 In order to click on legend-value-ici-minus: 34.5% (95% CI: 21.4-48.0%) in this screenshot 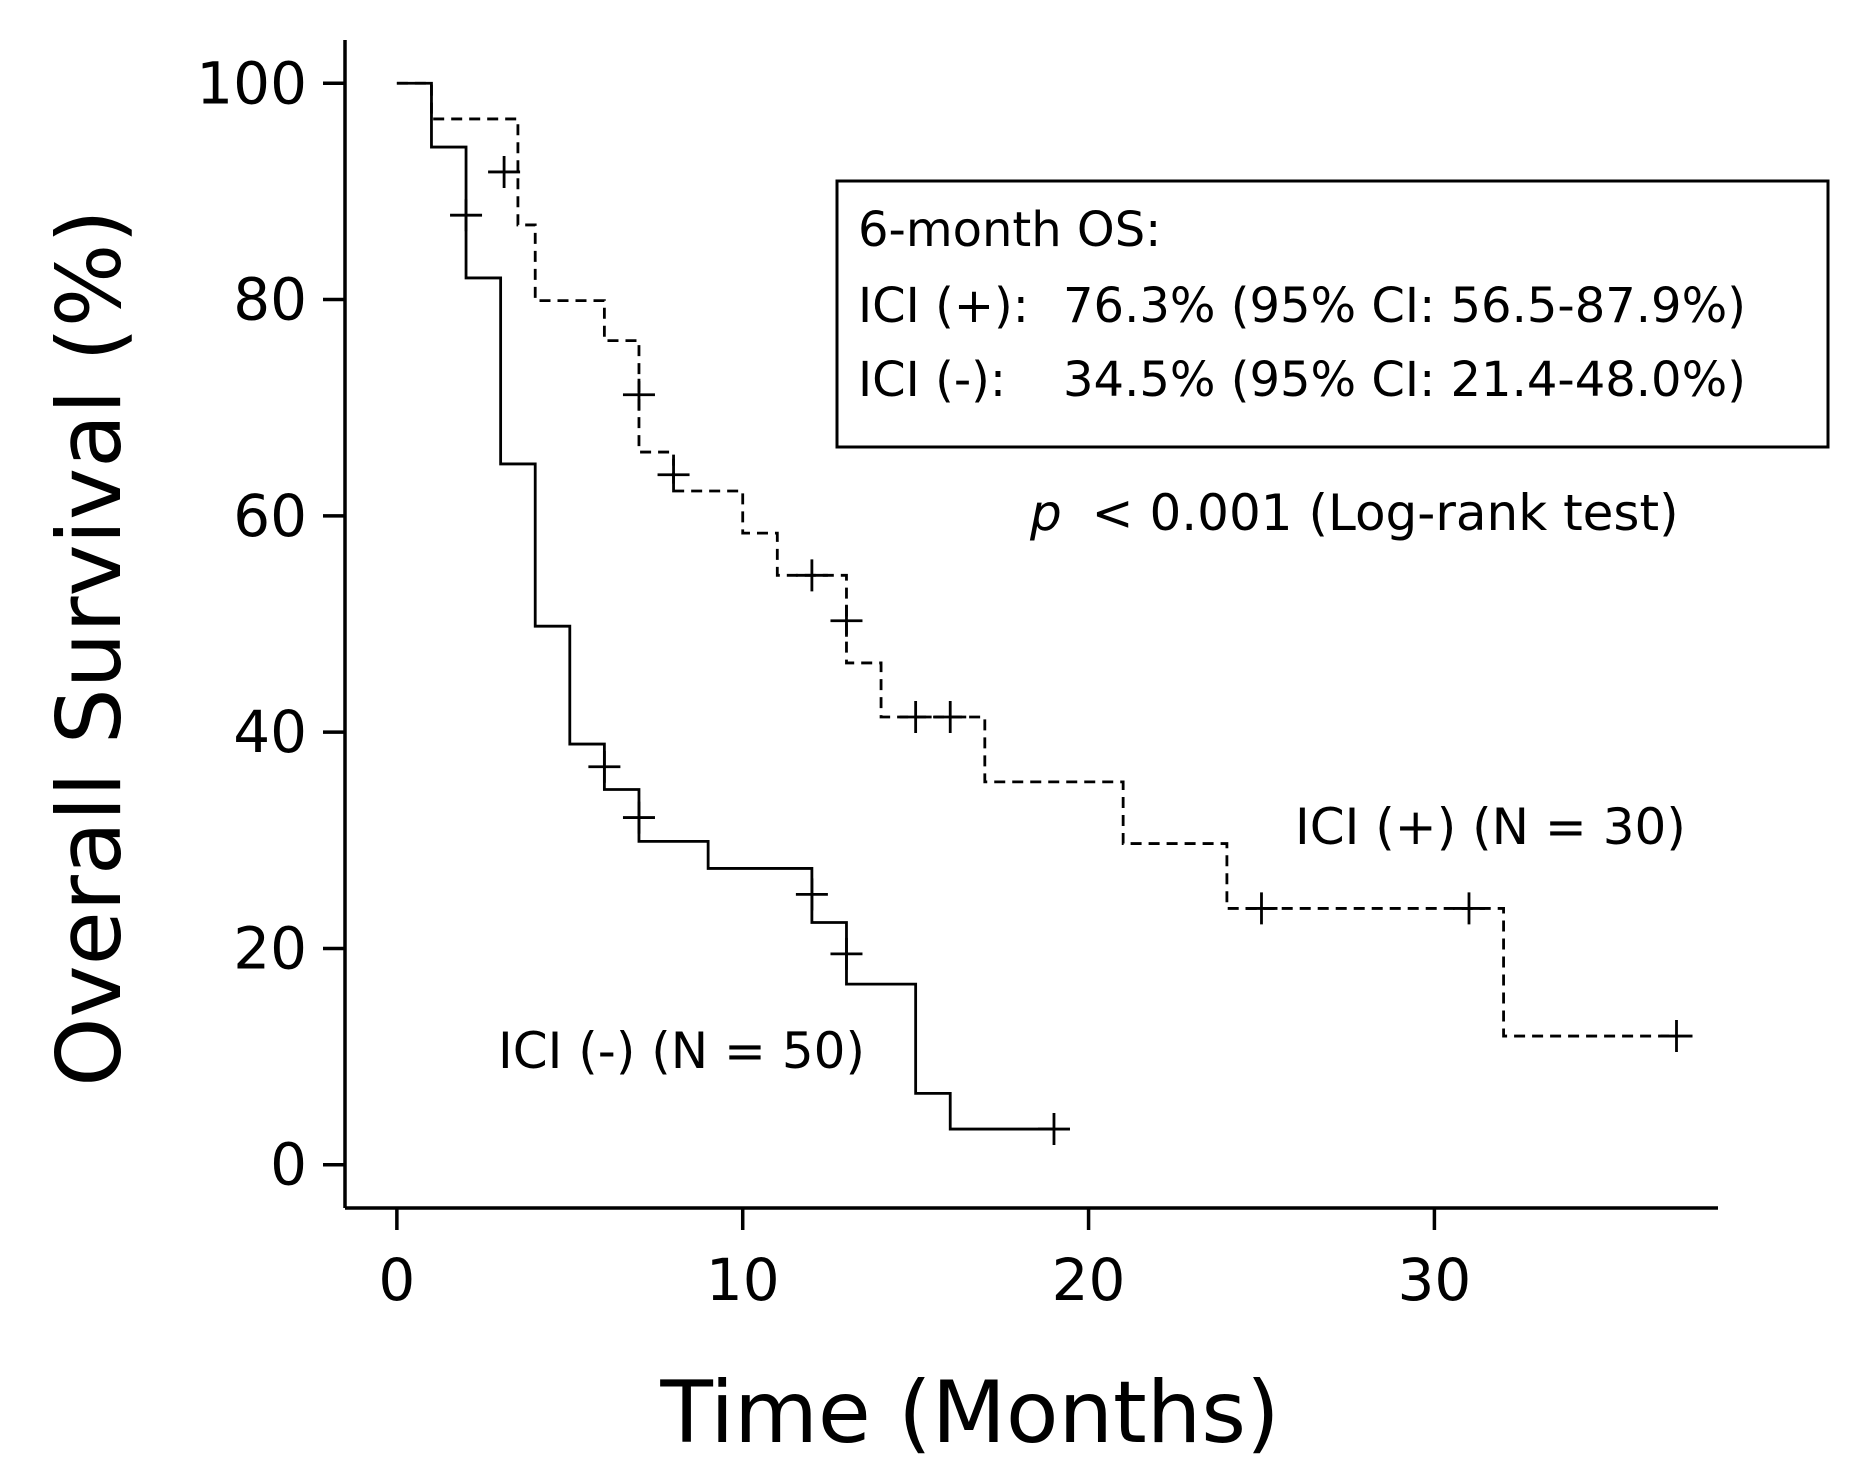, I will do `click(1404, 380)`.